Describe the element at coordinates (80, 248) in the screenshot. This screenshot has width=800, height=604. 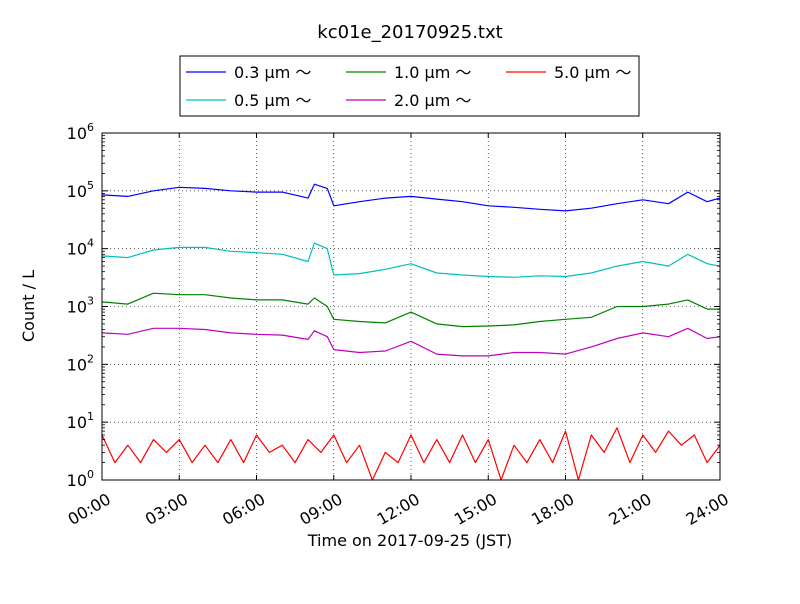
I see `y-tick-label: 10⁴` at that location.